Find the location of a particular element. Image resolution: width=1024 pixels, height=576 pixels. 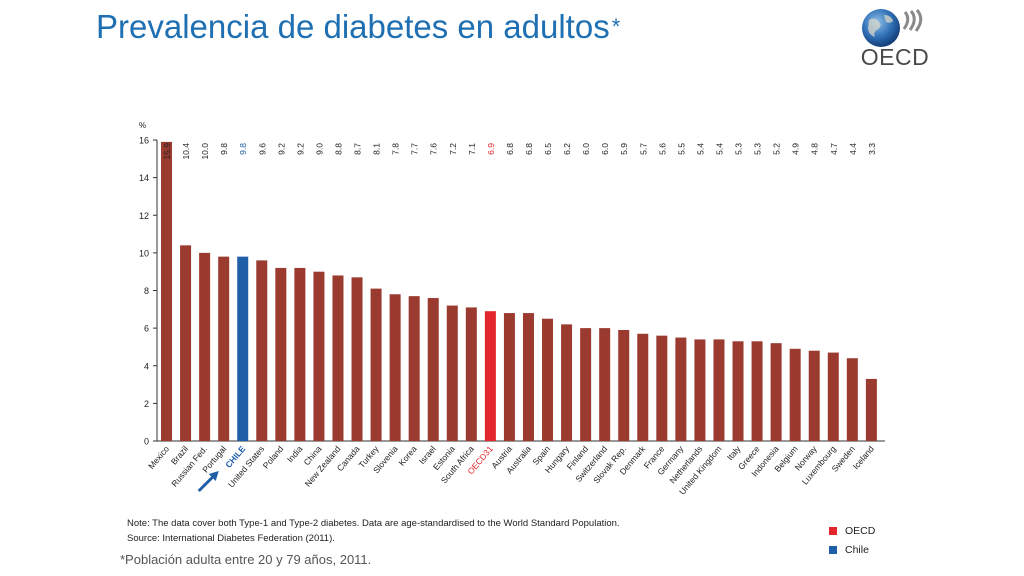

data-label: 7.1 is located at coordinates (472, 149).